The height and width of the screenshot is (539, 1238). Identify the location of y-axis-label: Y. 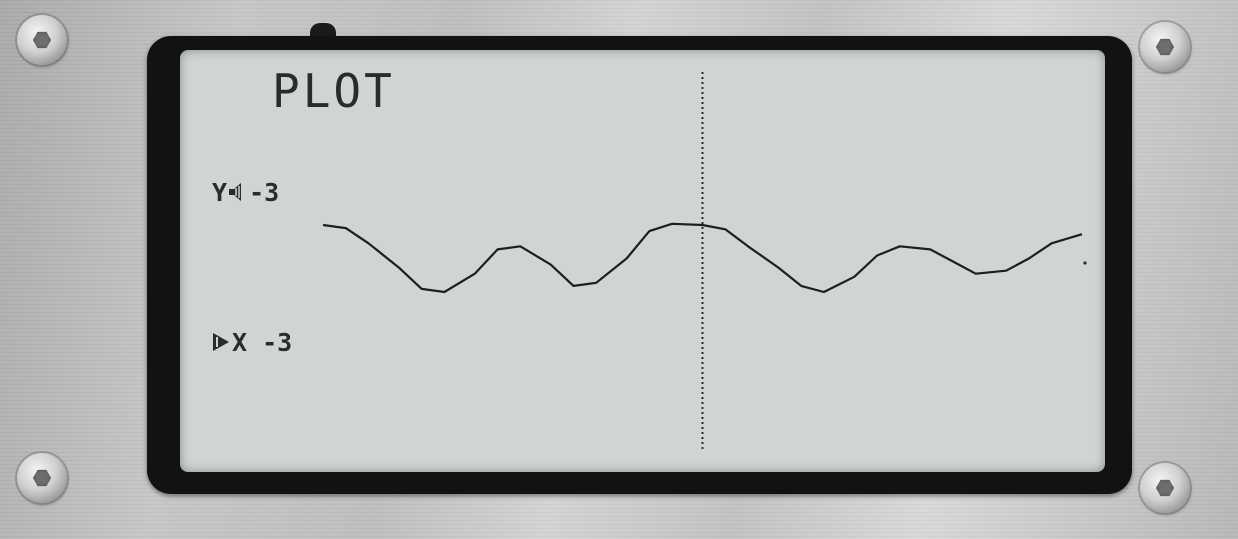
(220, 192).